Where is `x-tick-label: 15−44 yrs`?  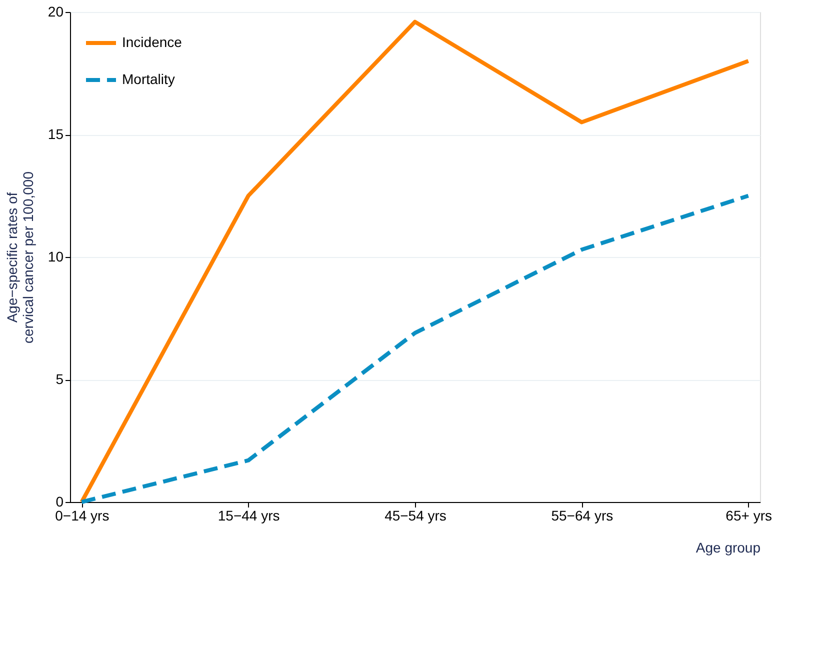
x-tick-label: 15−44 yrs is located at coordinates (249, 516).